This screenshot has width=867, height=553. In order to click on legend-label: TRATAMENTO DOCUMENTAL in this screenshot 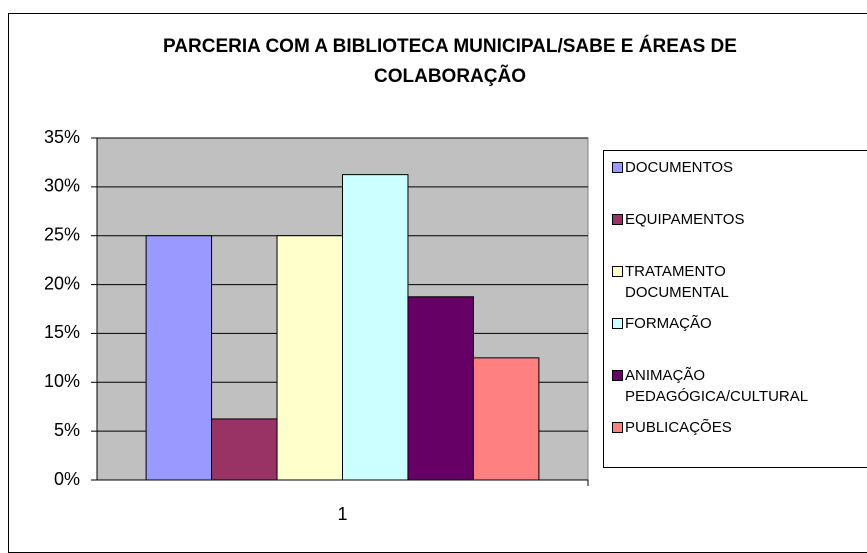, I will do `click(677, 282)`.